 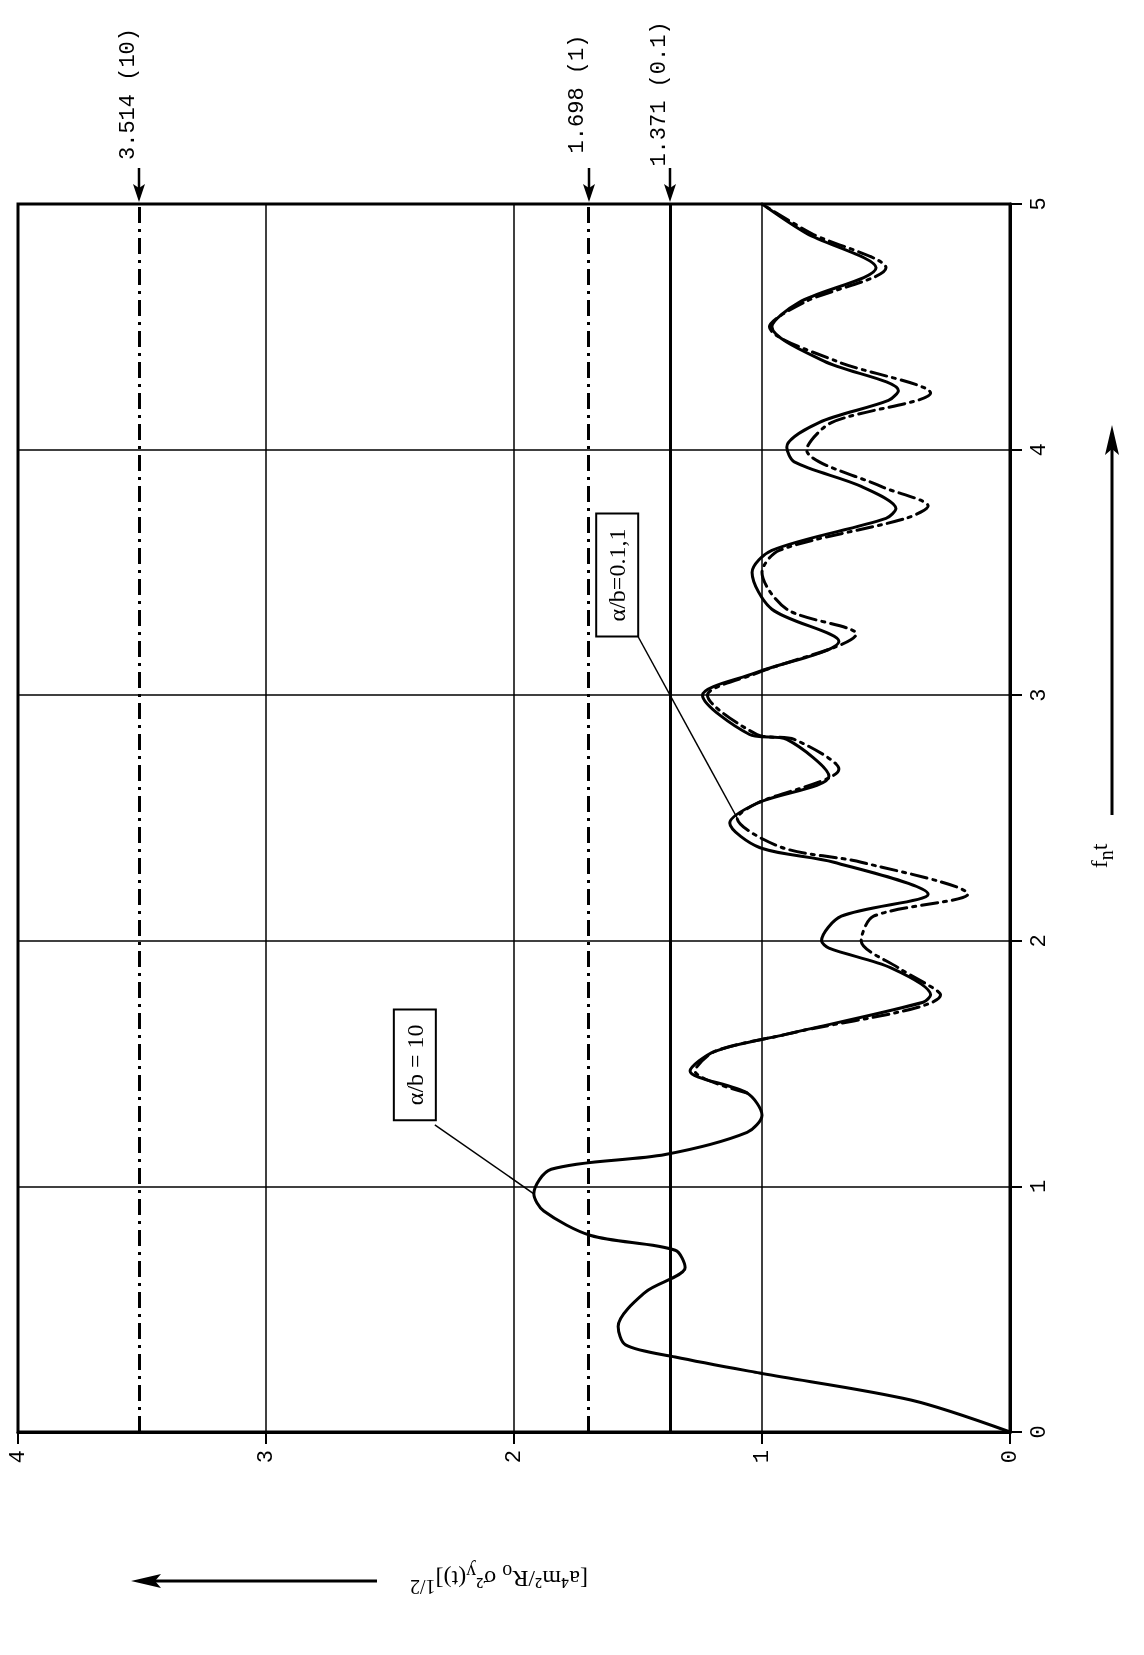 What do you see at coordinates (659, 94) in the screenshot?
I see `ref-line-label: 1.371 (0.1)` at bounding box center [659, 94].